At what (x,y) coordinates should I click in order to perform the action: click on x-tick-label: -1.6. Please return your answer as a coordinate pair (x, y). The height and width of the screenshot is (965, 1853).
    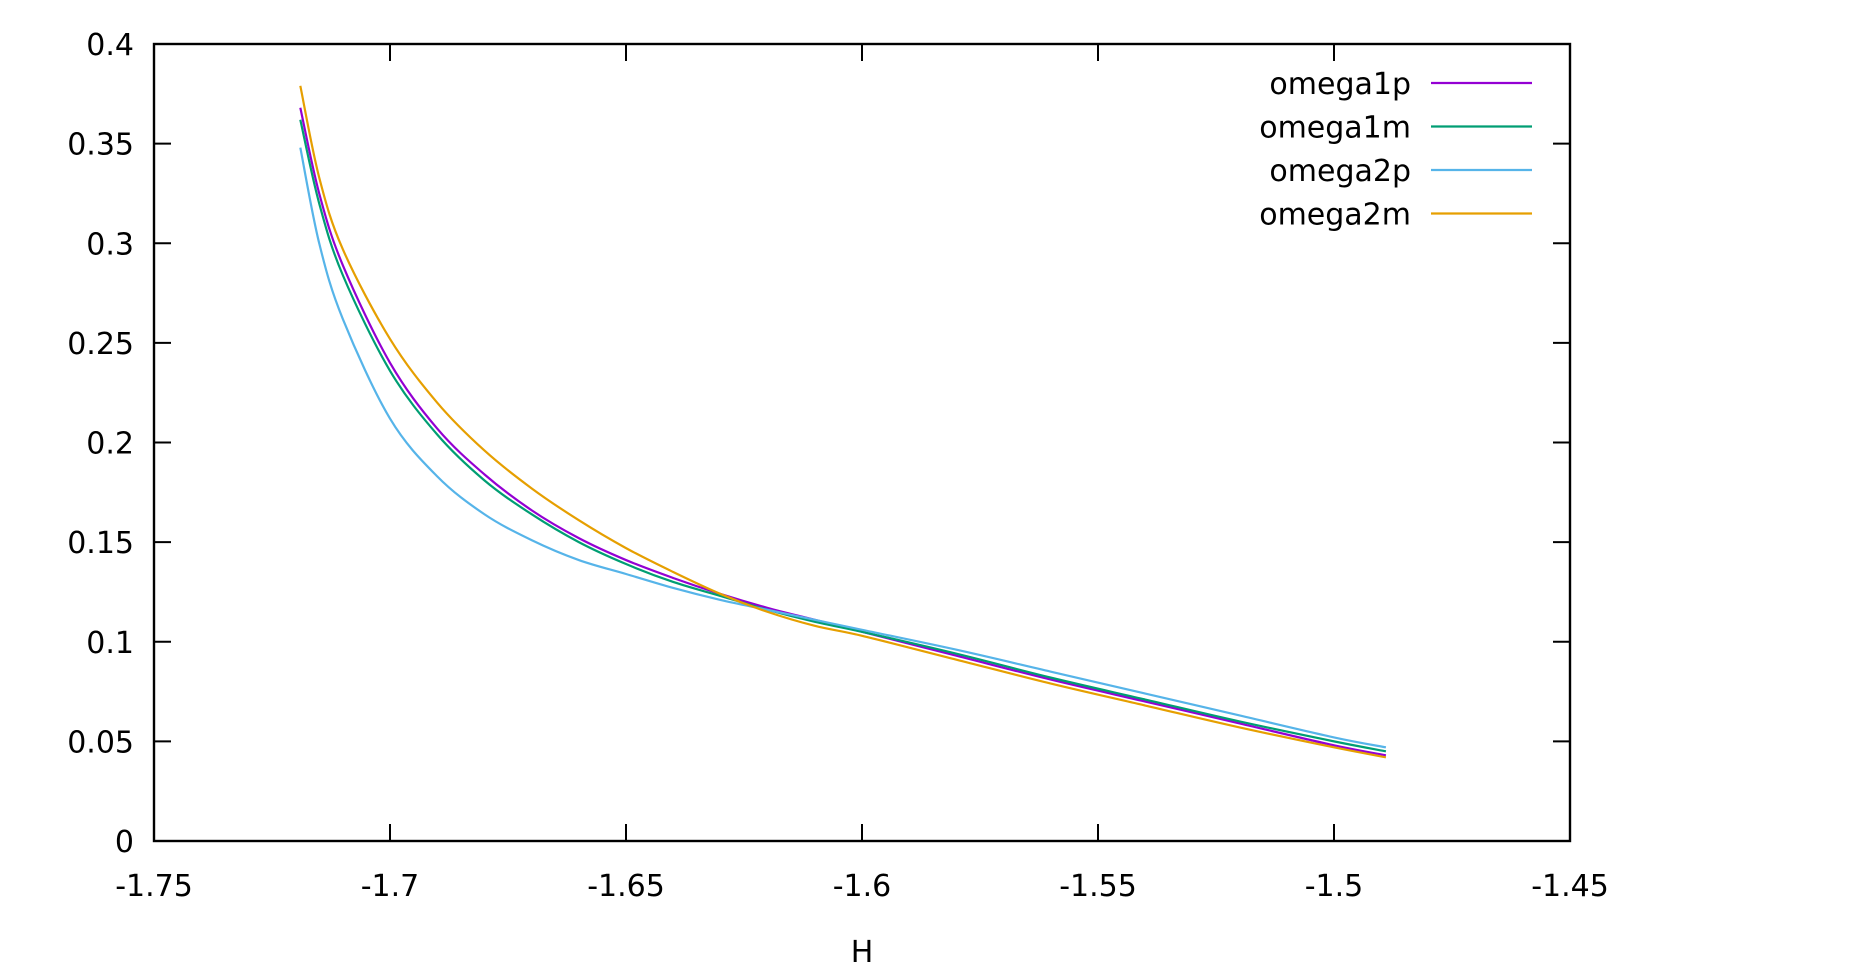
    Looking at the image, I should click on (862, 886).